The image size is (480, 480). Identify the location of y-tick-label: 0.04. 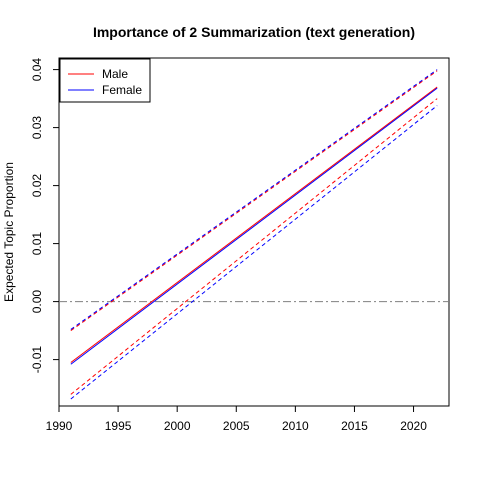
(37, 70).